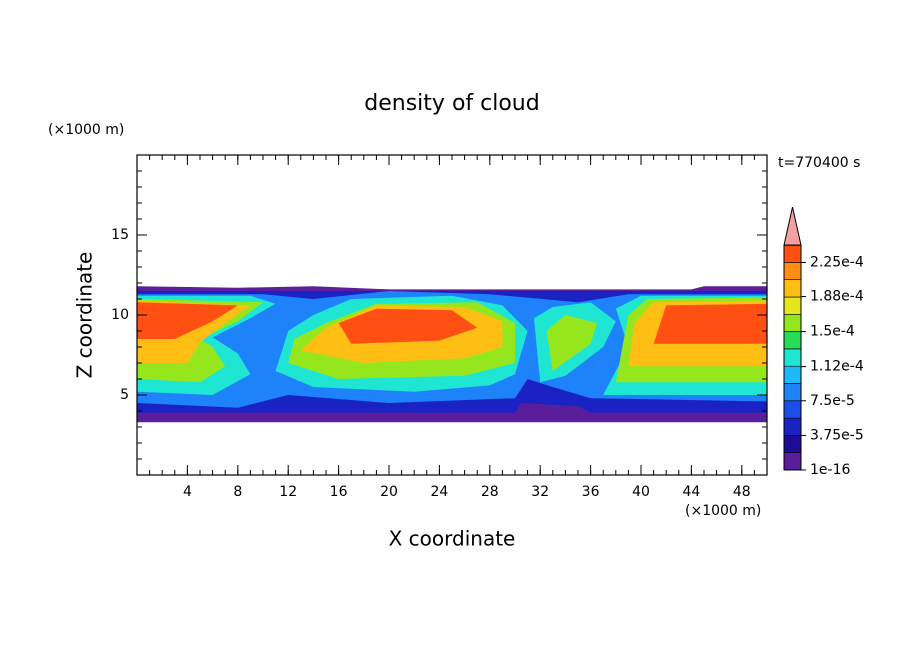  Describe the element at coordinates (837, 367) in the screenshot. I see `colorbar-tick-label: 1.12e-4` at that location.